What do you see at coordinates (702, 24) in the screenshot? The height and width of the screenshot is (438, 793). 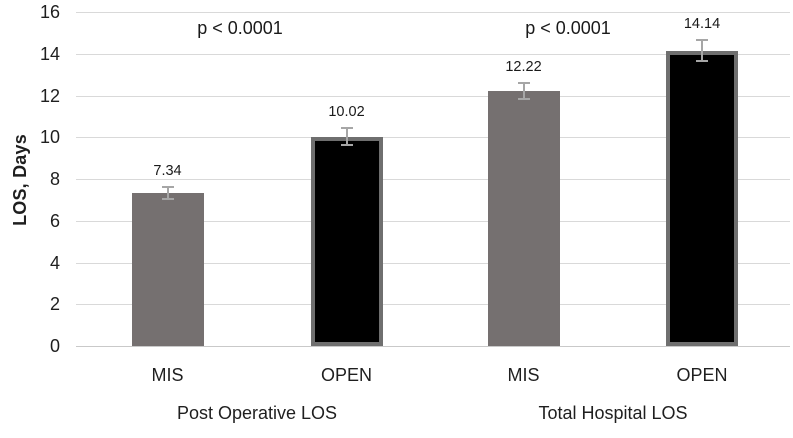 I see `bar-value-label: 14.14` at bounding box center [702, 24].